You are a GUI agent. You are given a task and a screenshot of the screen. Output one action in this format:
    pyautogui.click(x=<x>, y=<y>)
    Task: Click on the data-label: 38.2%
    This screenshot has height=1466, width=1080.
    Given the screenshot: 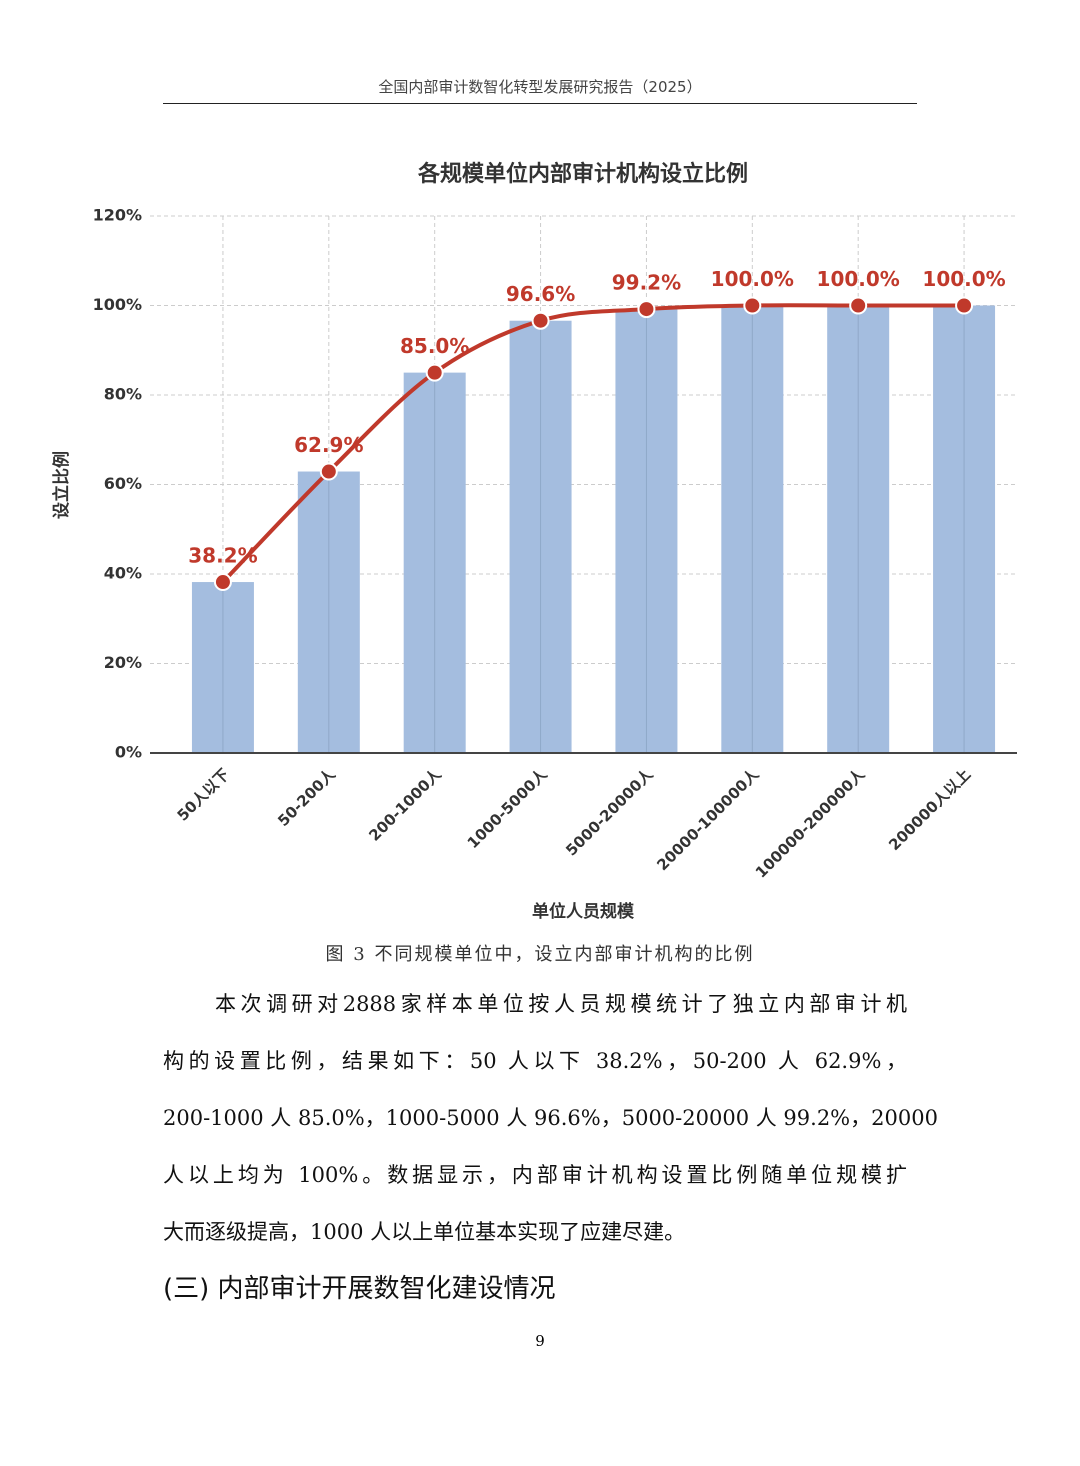 What is the action you would take?
    pyautogui.click(x=222, y=556)
    